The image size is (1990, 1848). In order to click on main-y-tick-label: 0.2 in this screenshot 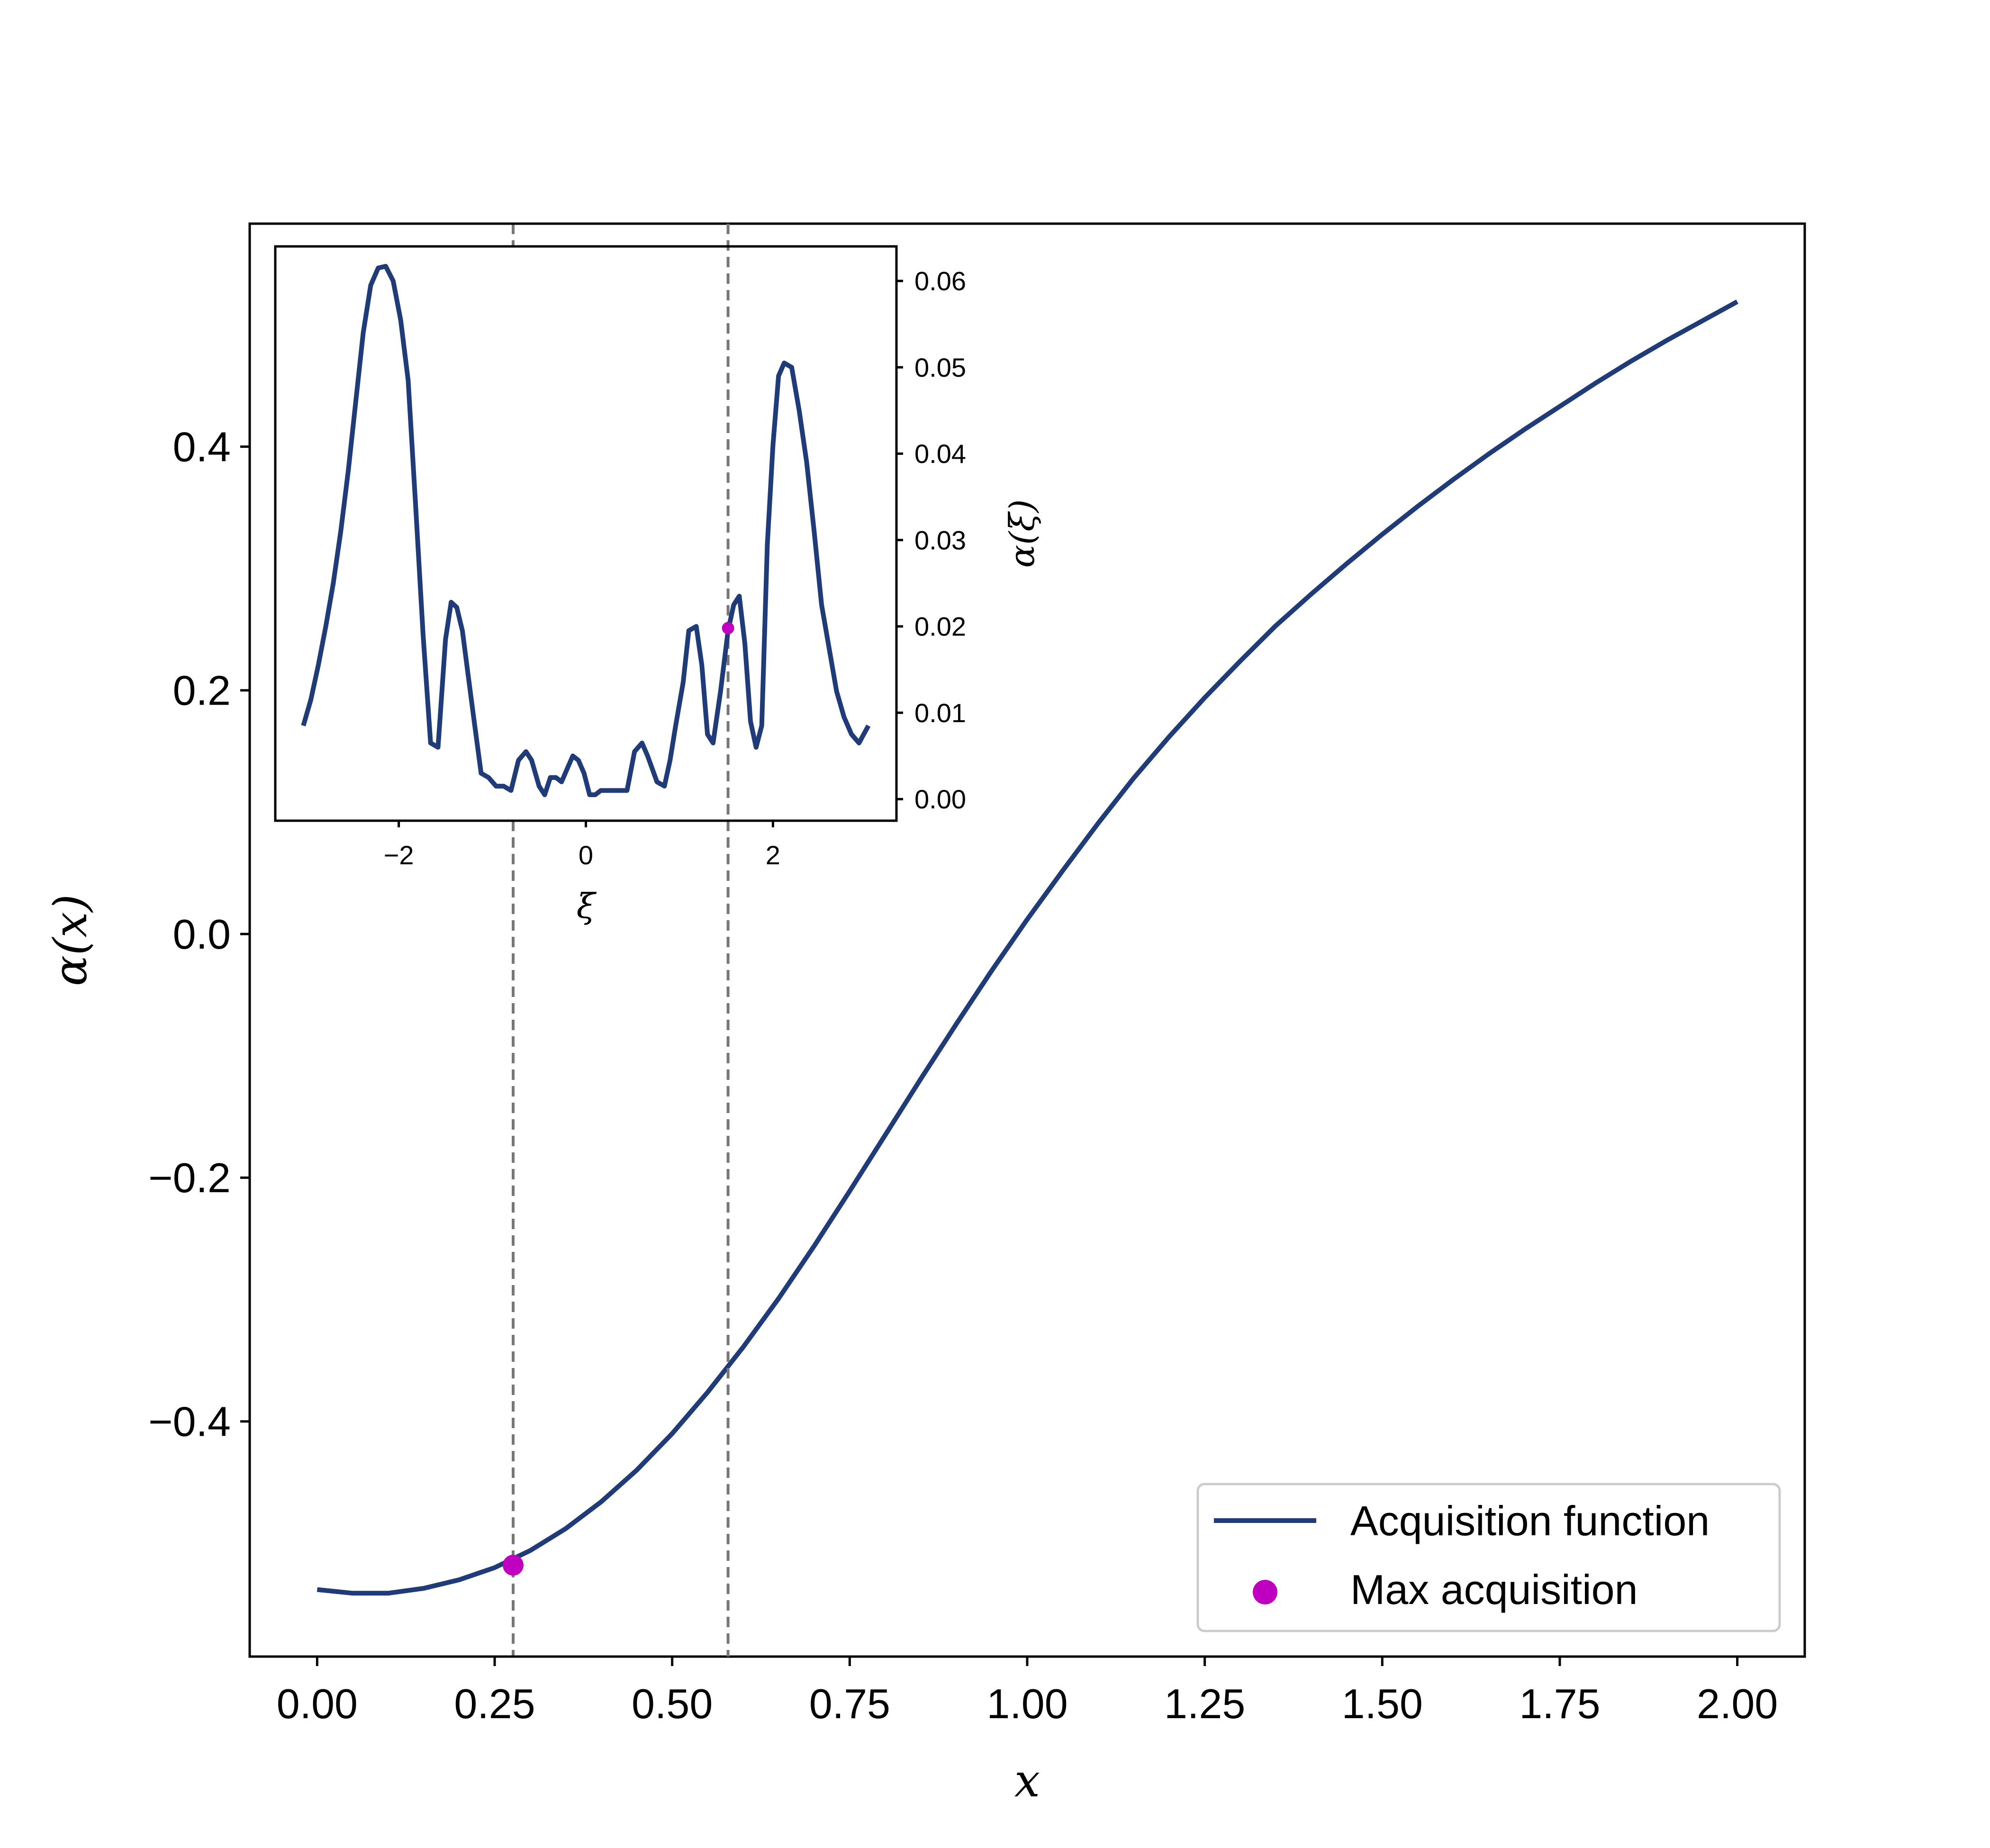, I will do `click(202, 691)`.